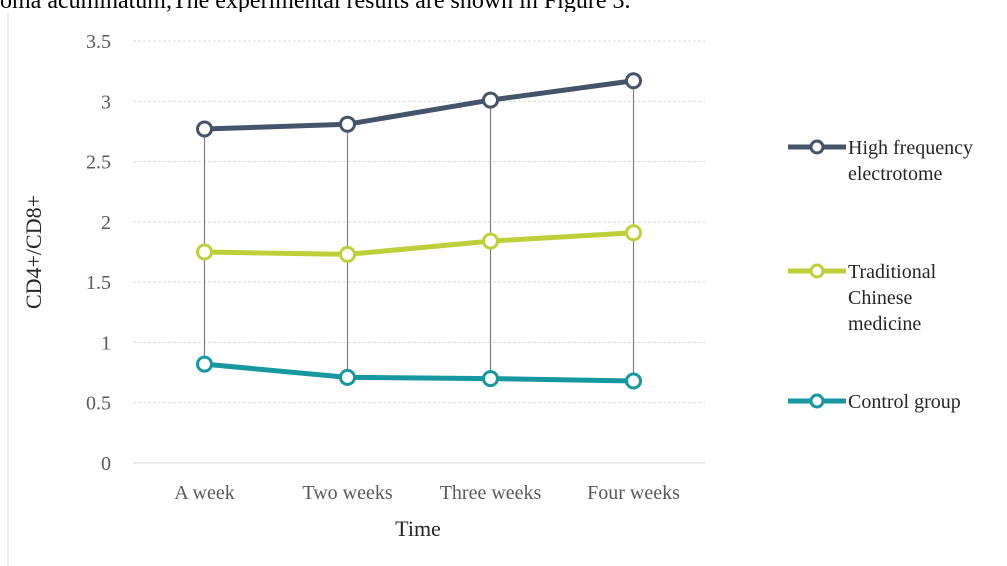  I want to click on x-tick-label: A week, so click(204, 493).